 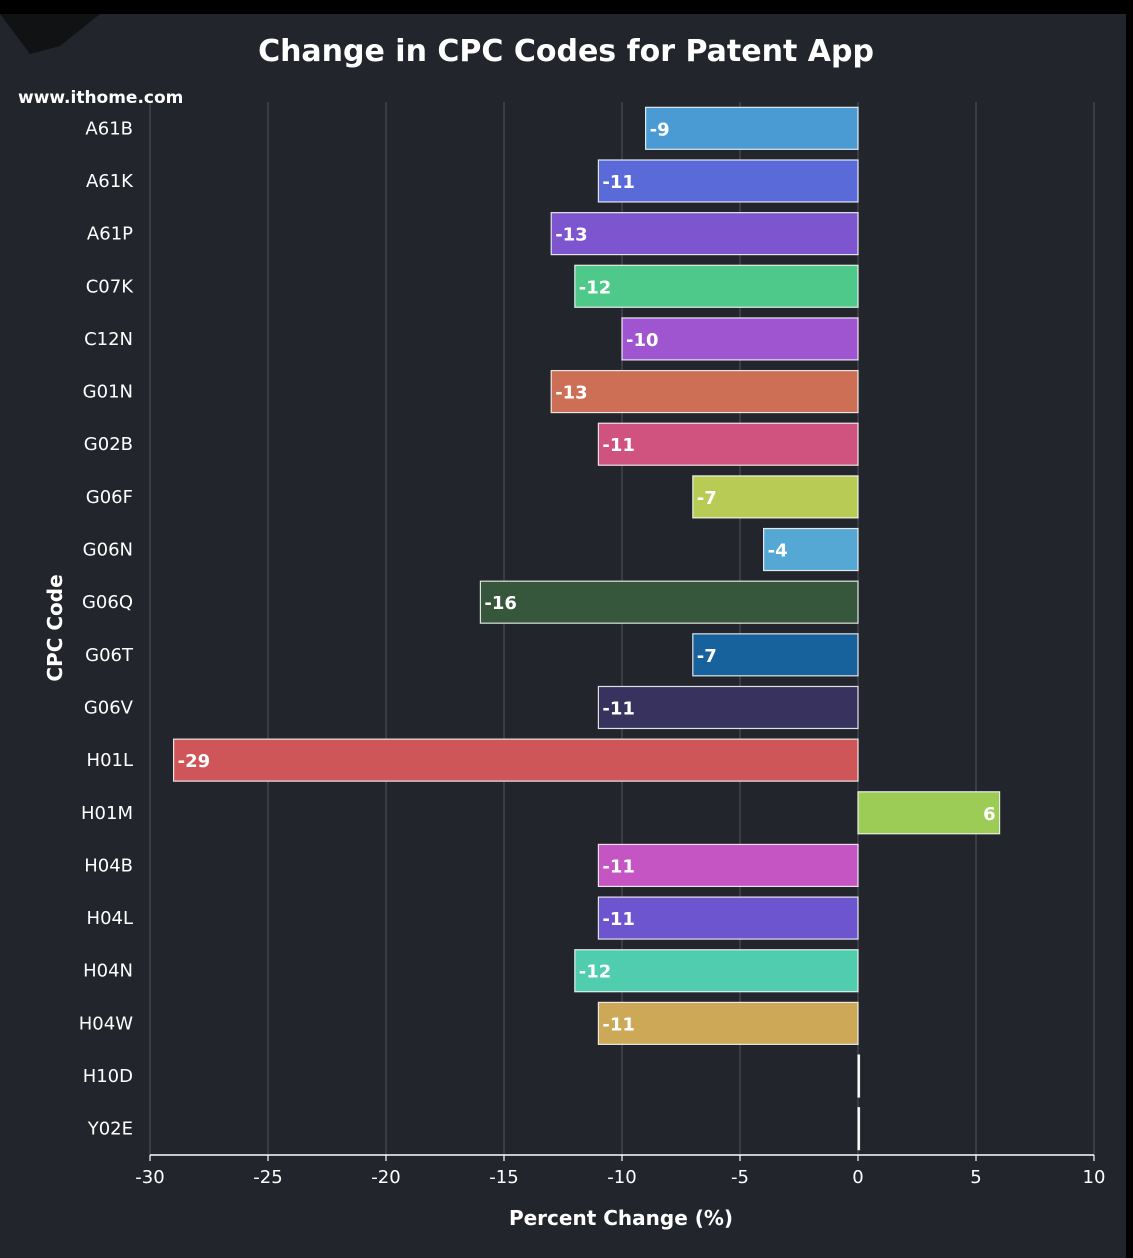 I want to click on y-tick-label: G06N, so click(x=108, y=550).